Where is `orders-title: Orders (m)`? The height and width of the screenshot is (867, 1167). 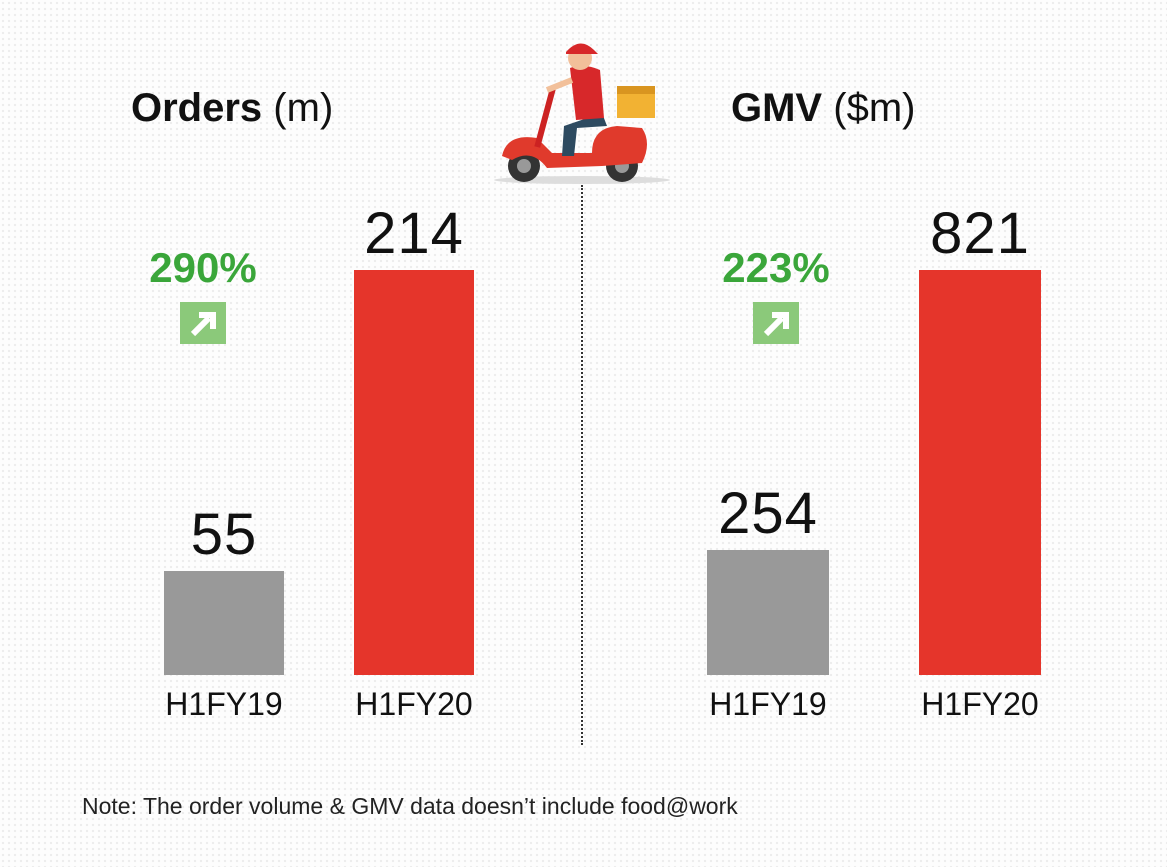 orders-title: Orders (m) is located at coordinates (232, 108).